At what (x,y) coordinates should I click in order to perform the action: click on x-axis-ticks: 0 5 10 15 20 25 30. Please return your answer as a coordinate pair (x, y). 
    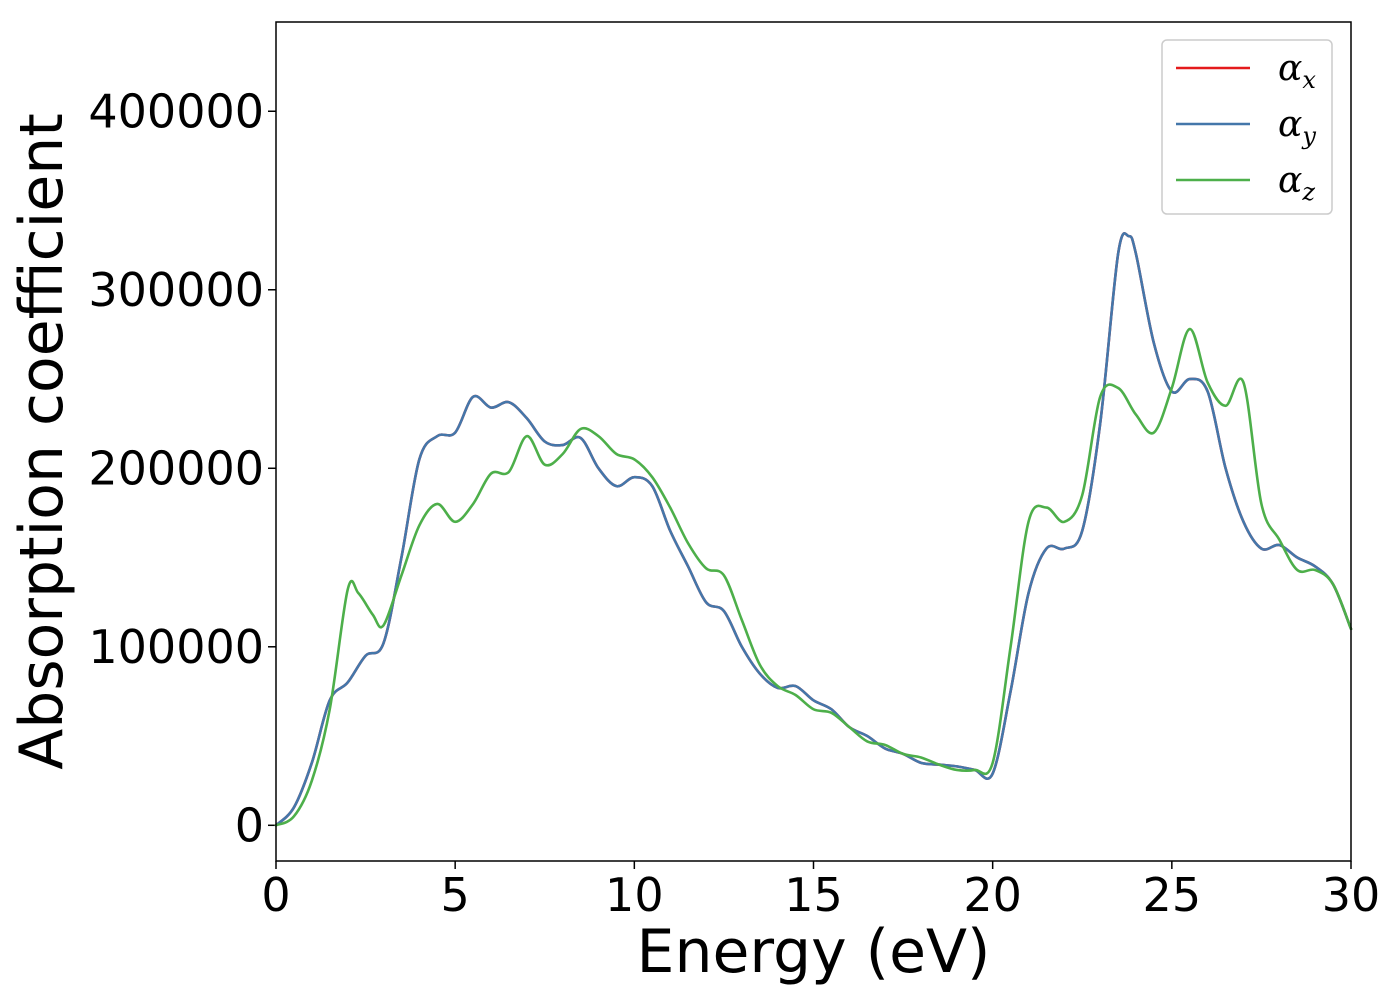
    Looking at the image, I should click on (820, 891).